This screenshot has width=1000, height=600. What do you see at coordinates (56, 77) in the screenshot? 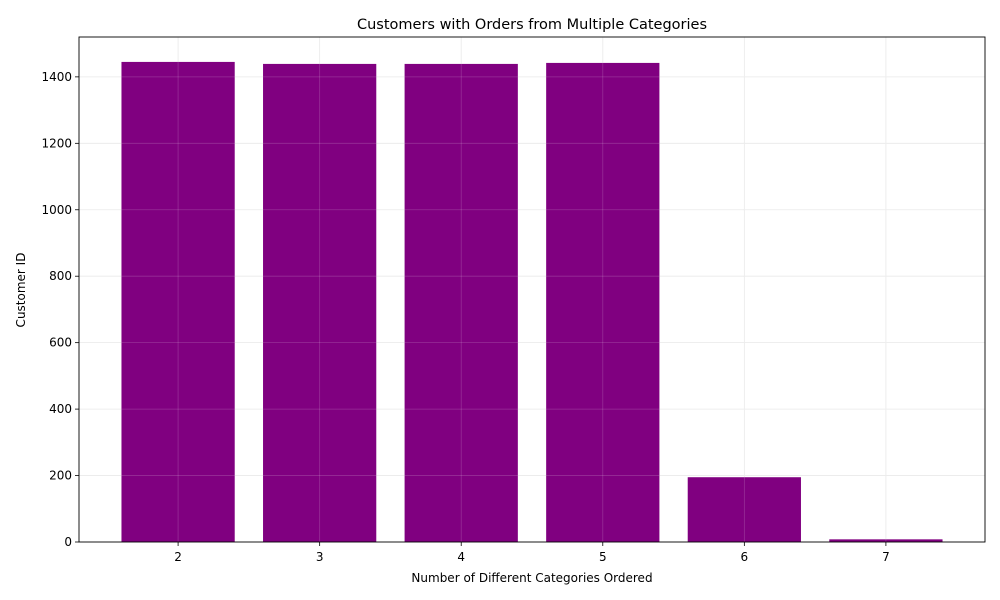
I see `y-tick-label: 1400` at bounding box center [56, 77].